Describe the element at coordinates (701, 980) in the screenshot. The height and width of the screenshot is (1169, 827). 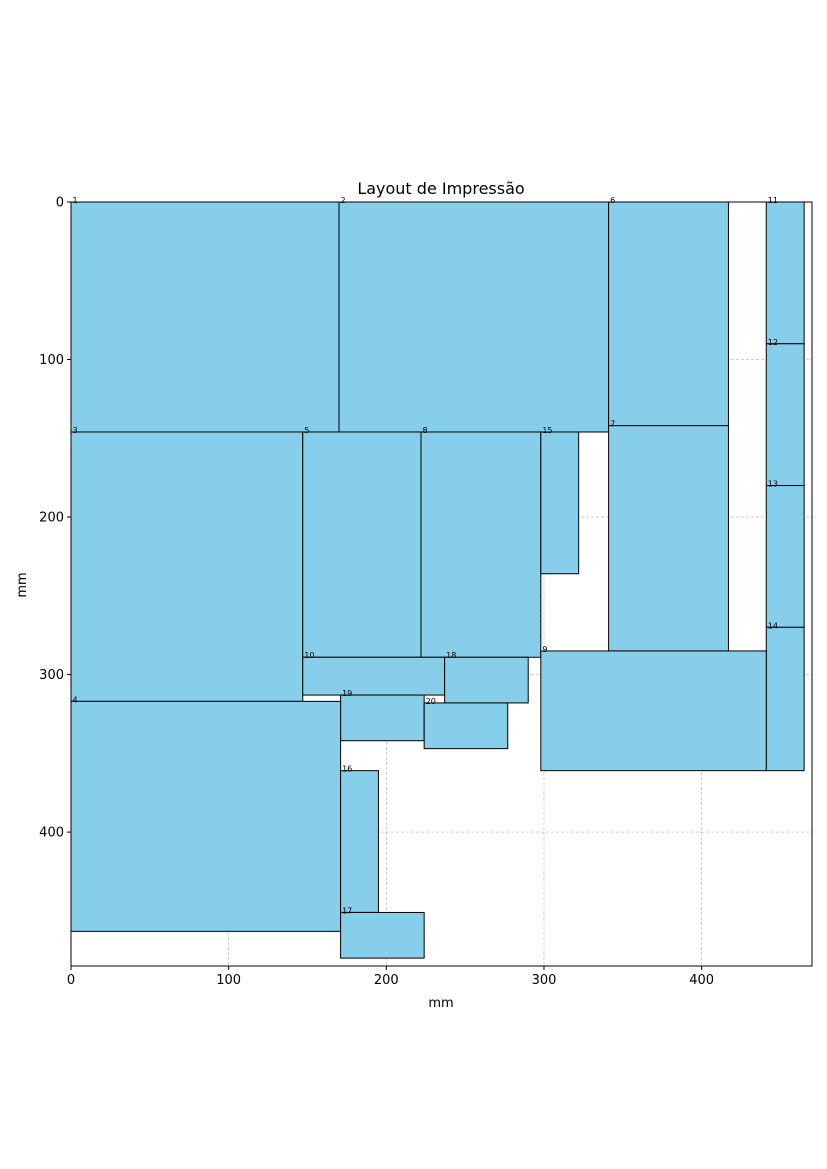
I see `x-tick-label: 400` at that location.